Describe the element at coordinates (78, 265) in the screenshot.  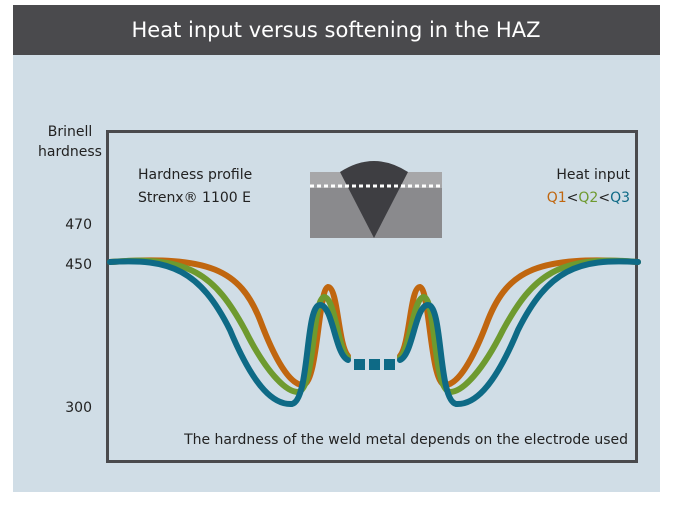
I see `y-tick-label: 450` at that location.